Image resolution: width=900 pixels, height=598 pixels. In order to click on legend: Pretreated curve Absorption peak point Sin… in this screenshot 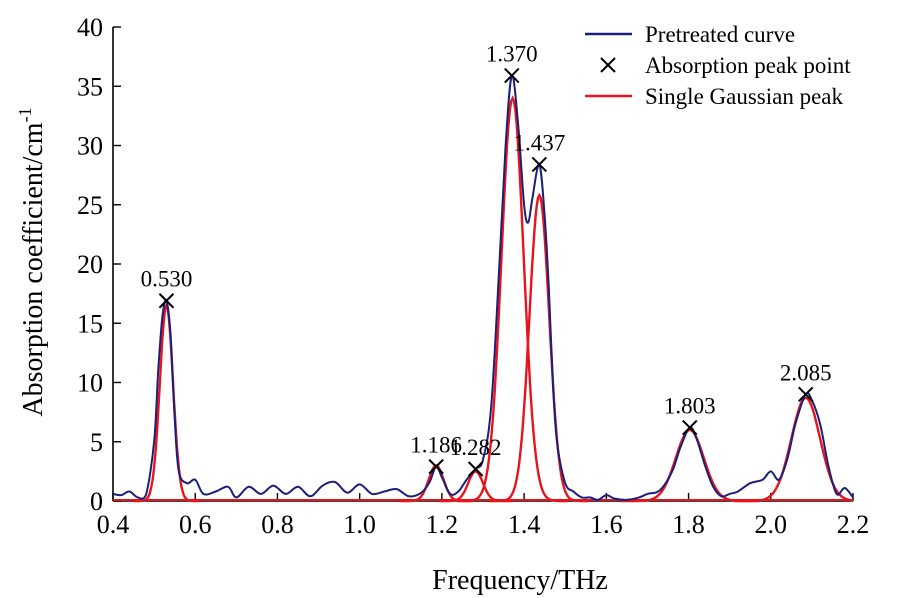, I will do `click(718, 65)`.